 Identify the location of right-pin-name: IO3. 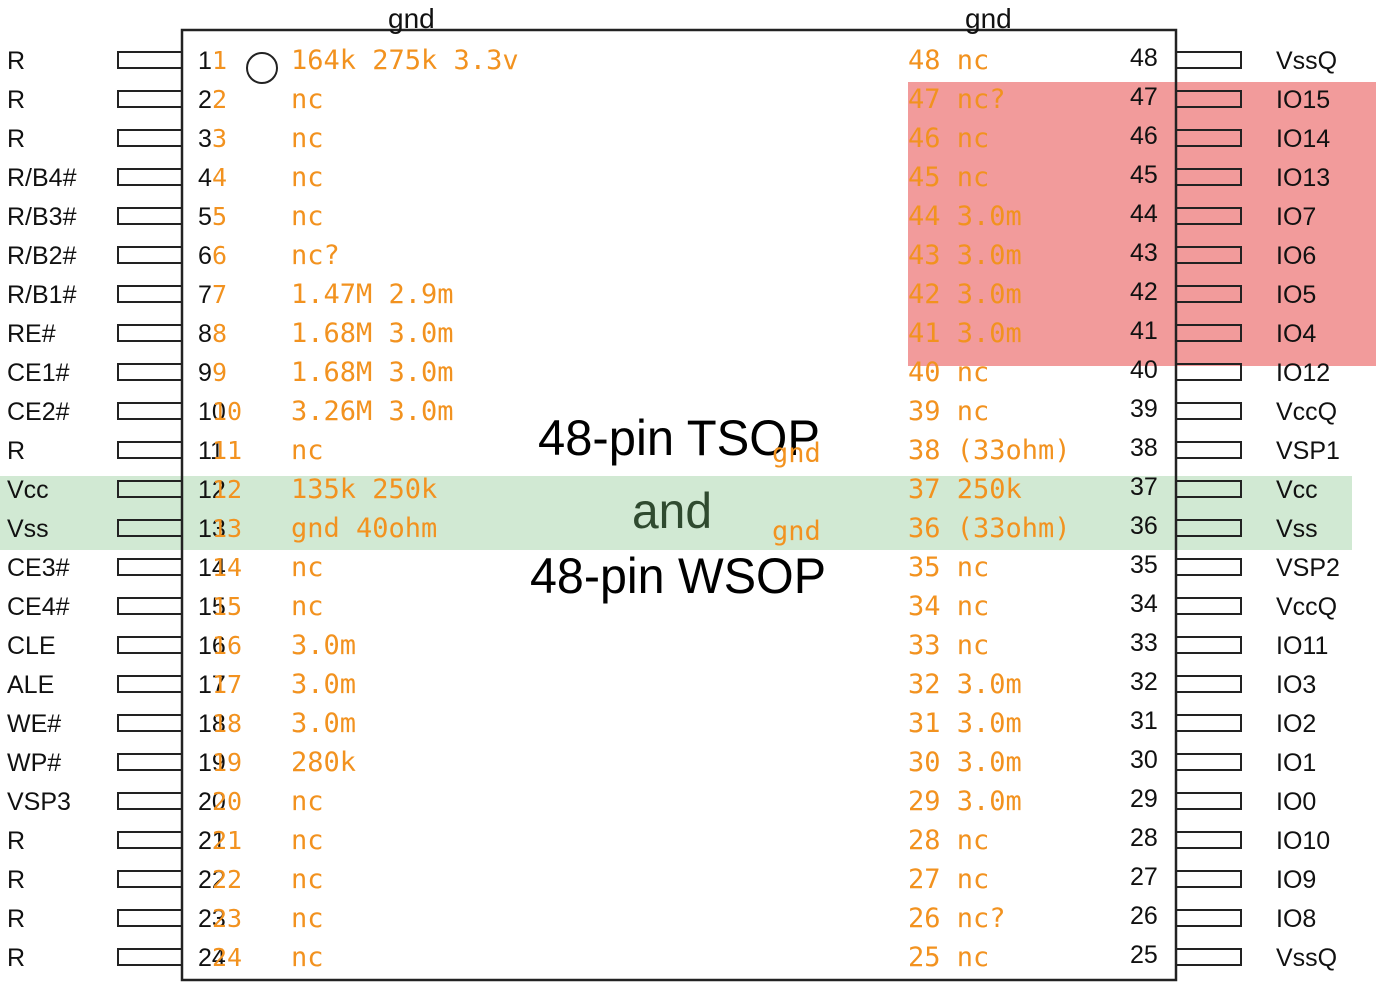
(1296, 685).